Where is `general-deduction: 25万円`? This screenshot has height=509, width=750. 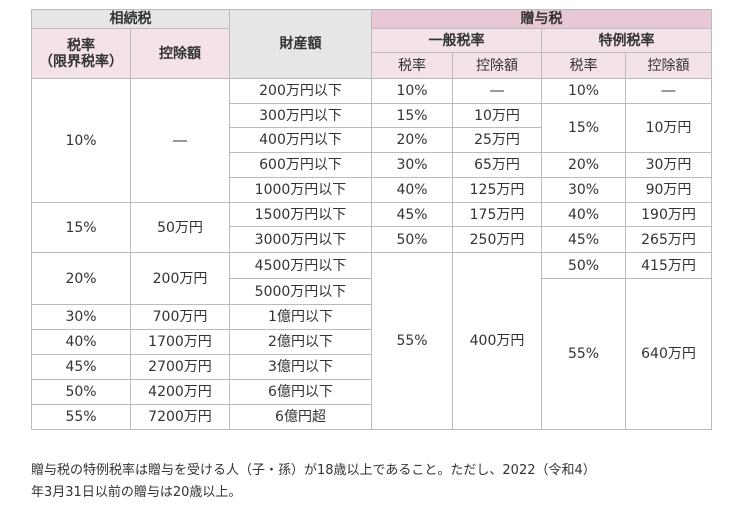
general-deduction: 25万円 is located at coordinates (497, 140).